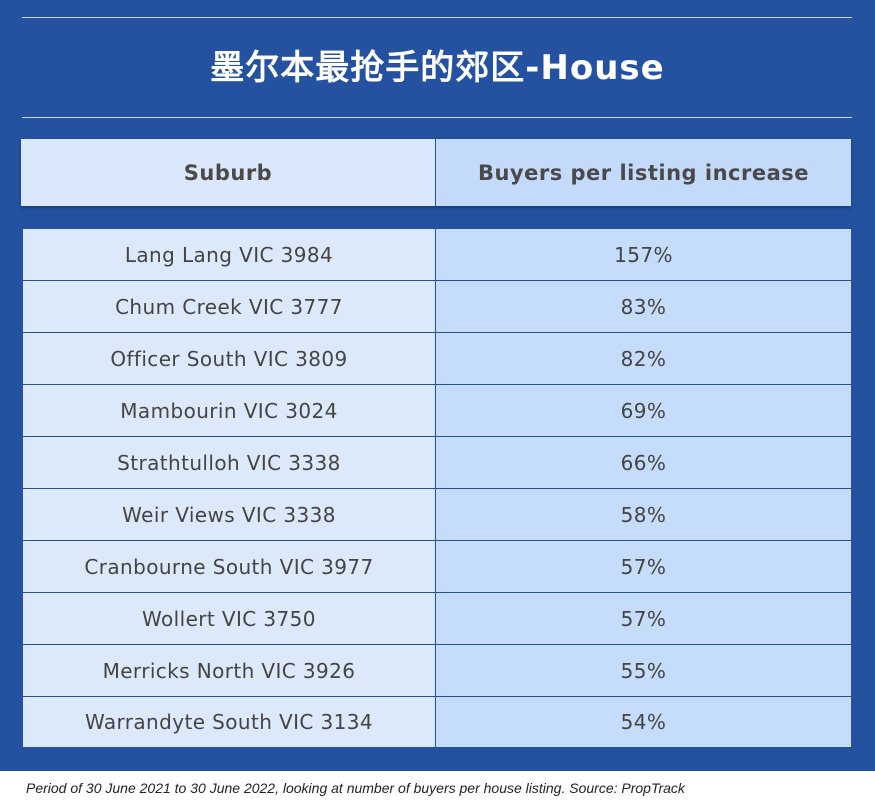 This screenshot has height=809, width=875. What do you see at coordinates (229, 358) in the screenshot?
I see `suburb-cell: Officer South VIC 3809` at bounding box center [229, 358].